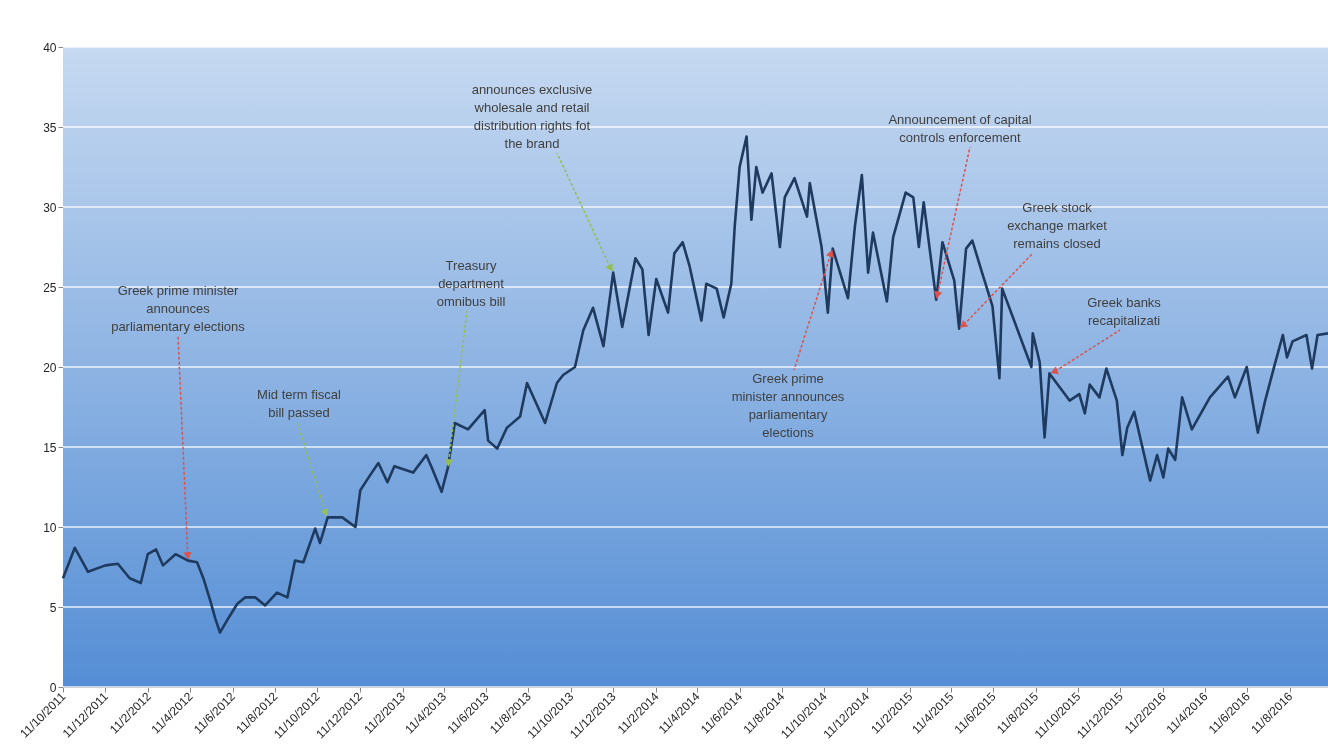 Image resolution: width=1328 pixels, height=754 pixels. I want to click on annotation: Treasury department omnibus bill, so click(471, 283).